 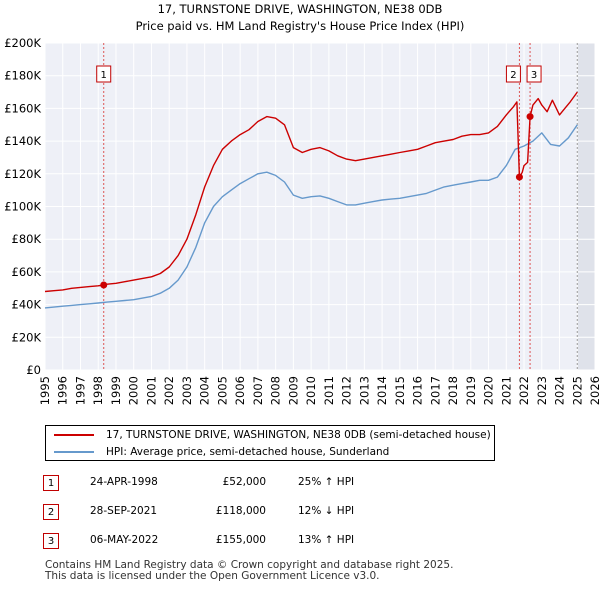 What do you see at coordinates (382, 390) in the screenshot?
I see `x-tick-label: 2014` at bounding box center [382, 390].